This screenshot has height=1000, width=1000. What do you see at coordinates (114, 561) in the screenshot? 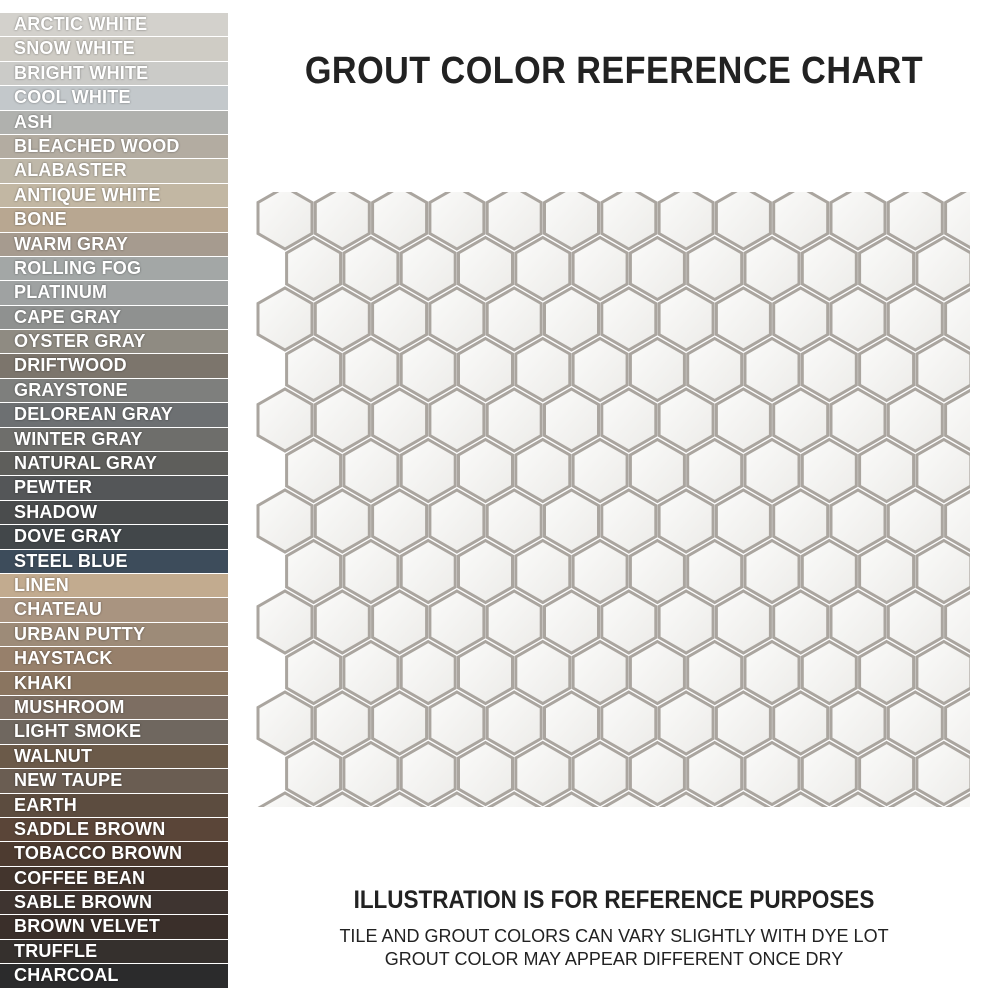
I see `swatch: STEEL BLUE` at bounding box center [114, 561].